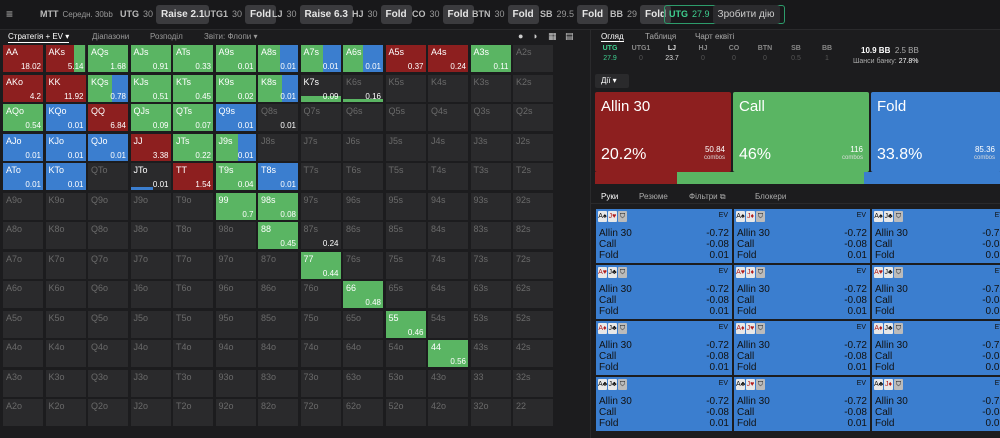  What do you see at coordinates (278, 235) in the screenshot?
I see `hand-cell-88: 88 0.45` at bounding box center [278, 235].